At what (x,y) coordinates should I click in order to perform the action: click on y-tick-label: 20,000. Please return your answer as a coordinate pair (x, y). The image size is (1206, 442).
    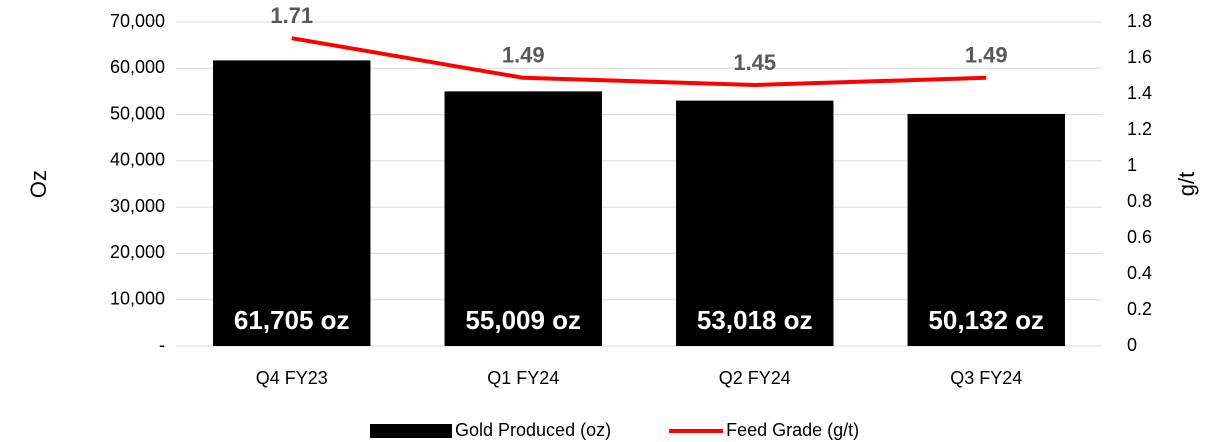
    Looking at the image, I should click on (137, 252).